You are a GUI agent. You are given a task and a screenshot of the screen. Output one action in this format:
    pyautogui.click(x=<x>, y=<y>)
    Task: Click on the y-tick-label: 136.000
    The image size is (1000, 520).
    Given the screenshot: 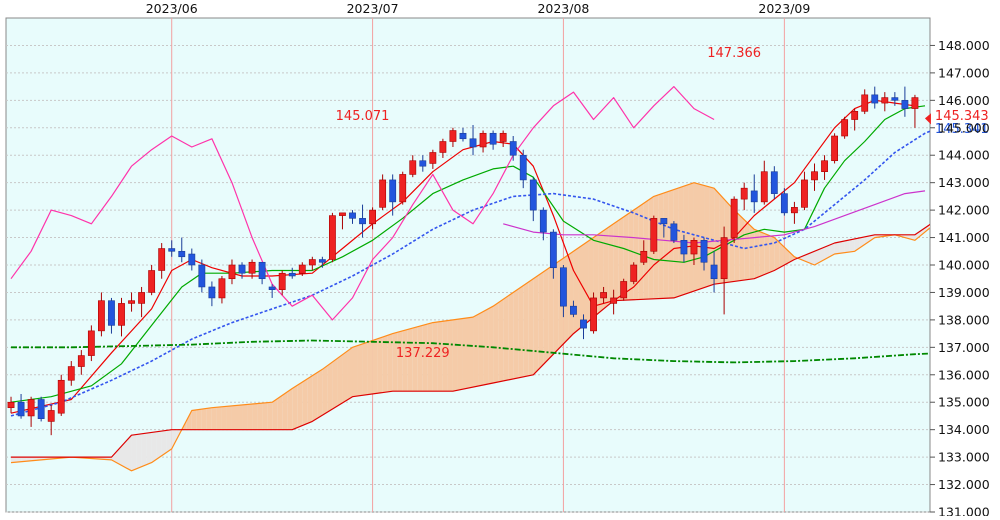 What is the action you would take?
    pyautogui.click(x=964, y=374)
    